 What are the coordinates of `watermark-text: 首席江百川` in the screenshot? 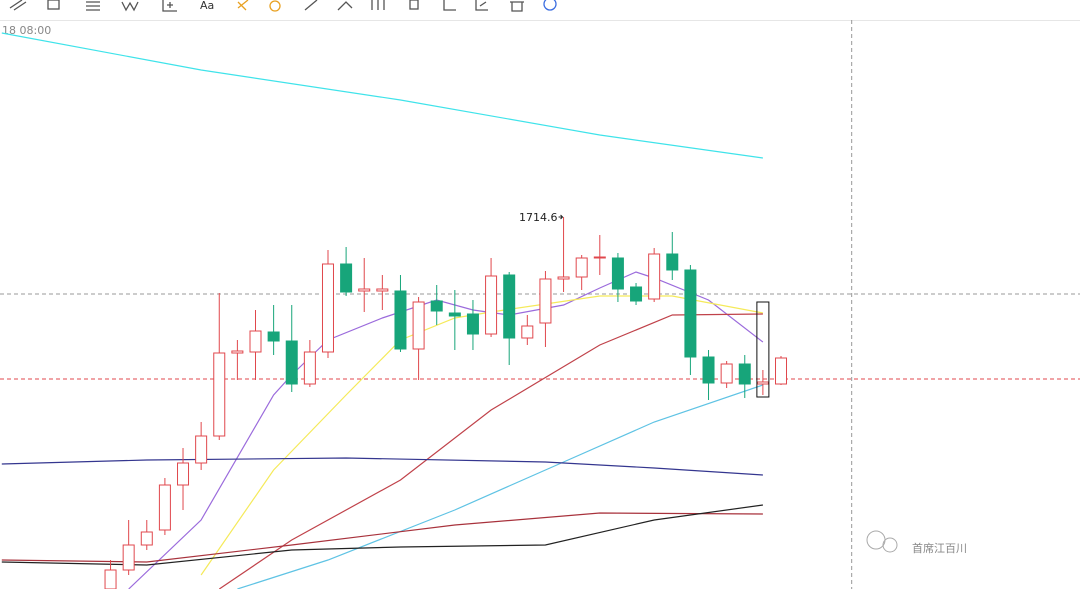 It's located at (939, 548).